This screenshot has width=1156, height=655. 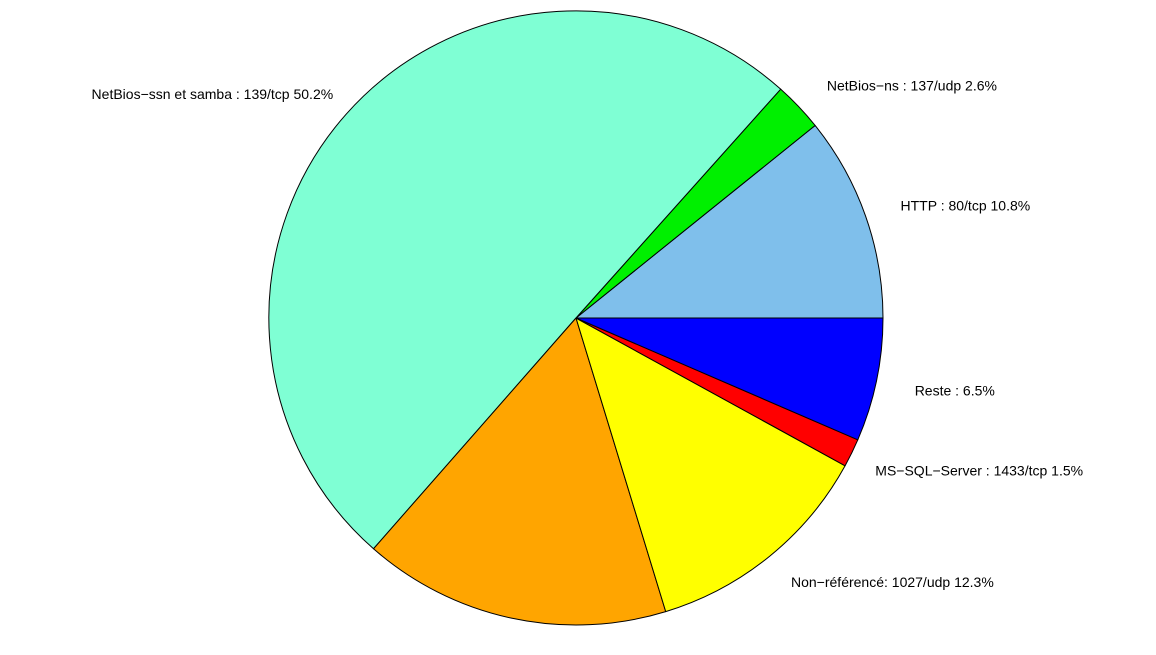 What do you see at coordinates (955, 390) in the screenshot?
I see `pie-slice-label: Reste : 6.5%` at bounding box center [955, 390].